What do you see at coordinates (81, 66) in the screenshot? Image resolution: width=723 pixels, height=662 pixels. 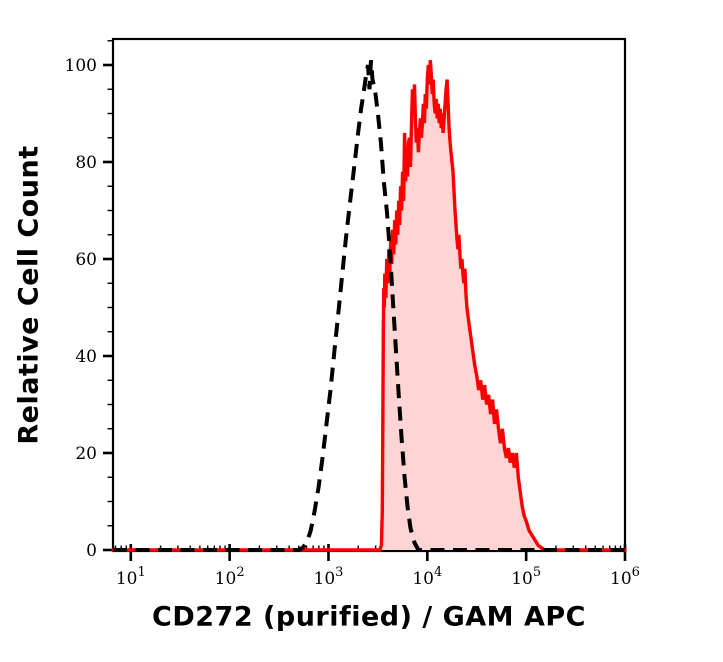 I see `svg-text: 100` at bounding box center [81, 66].